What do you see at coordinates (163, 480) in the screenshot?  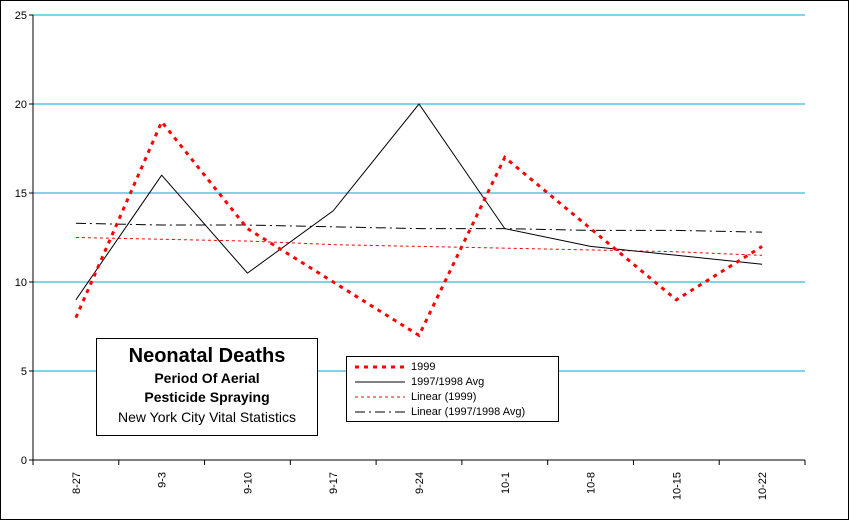 I see `x-tick-label: 9-3` at bounding box center [163, 480].